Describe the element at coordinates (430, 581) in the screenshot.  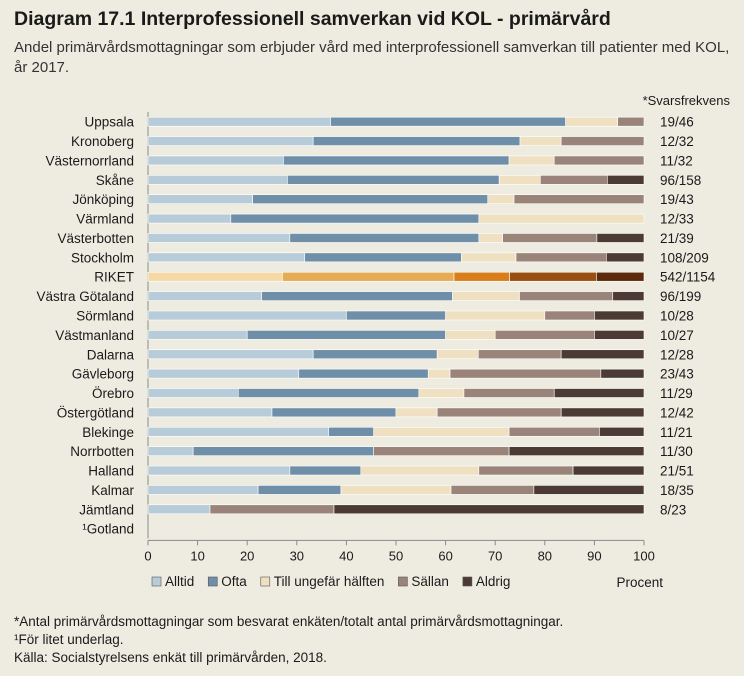
I see `legend-label: Sällan` at that location.